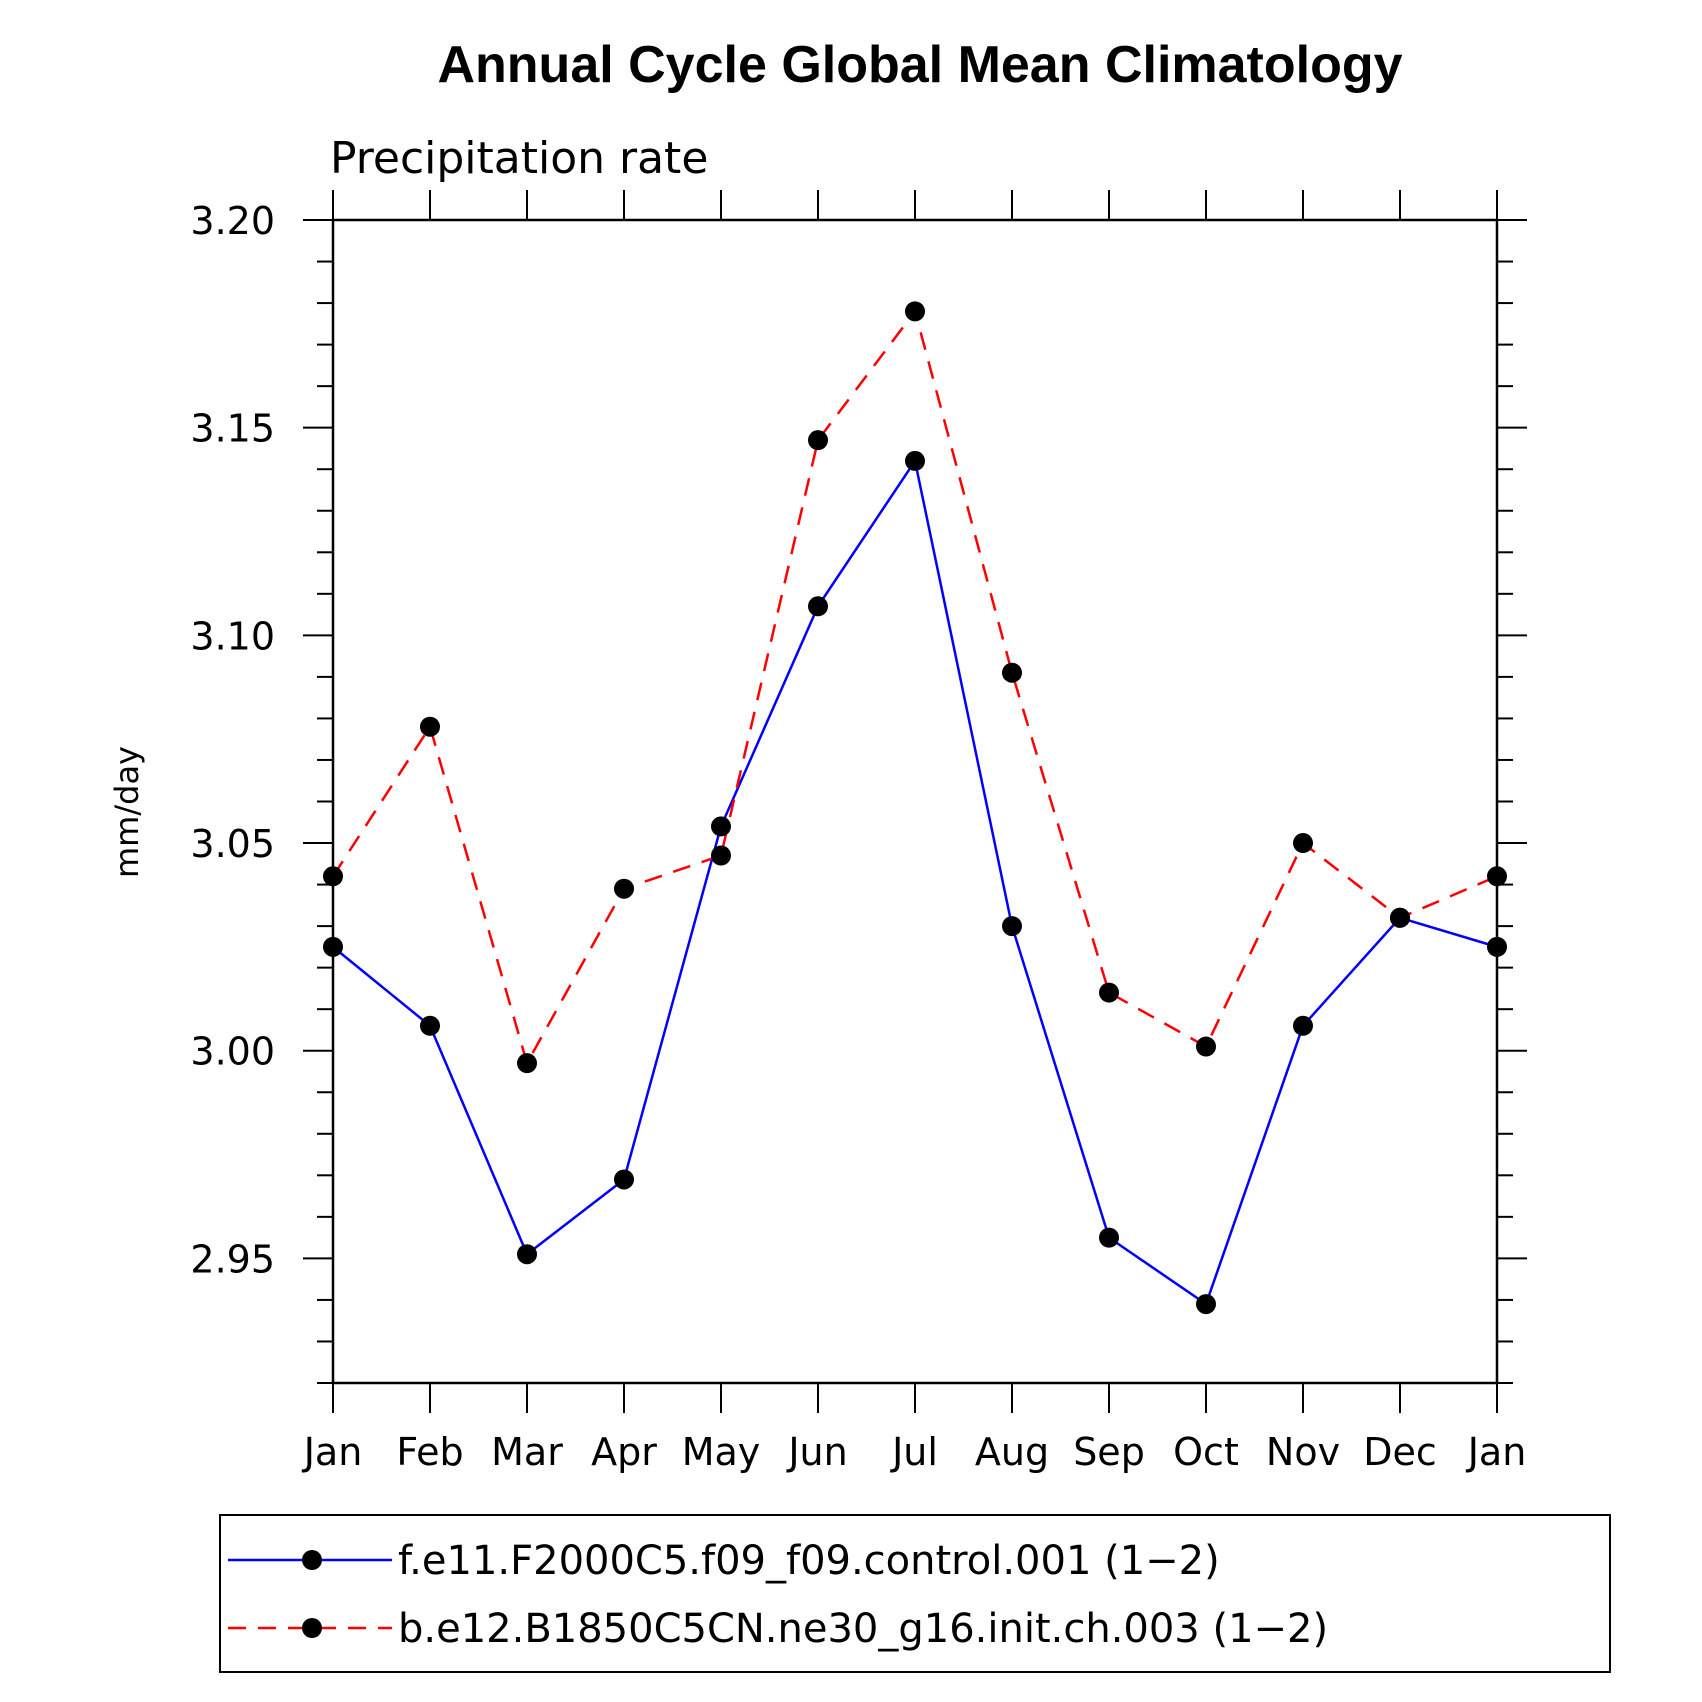  What do you see at coordinates (232, 429) in the screenshot?
I see `y-tick-label: 3.15` at bounding box center [232, 429].